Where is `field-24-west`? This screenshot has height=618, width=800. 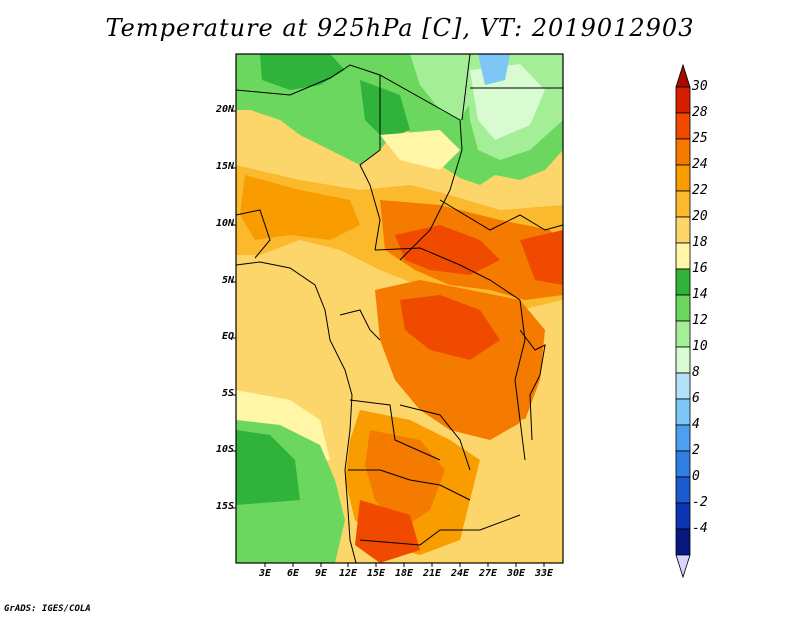
field-24-west is located at coordinates (300, 207).